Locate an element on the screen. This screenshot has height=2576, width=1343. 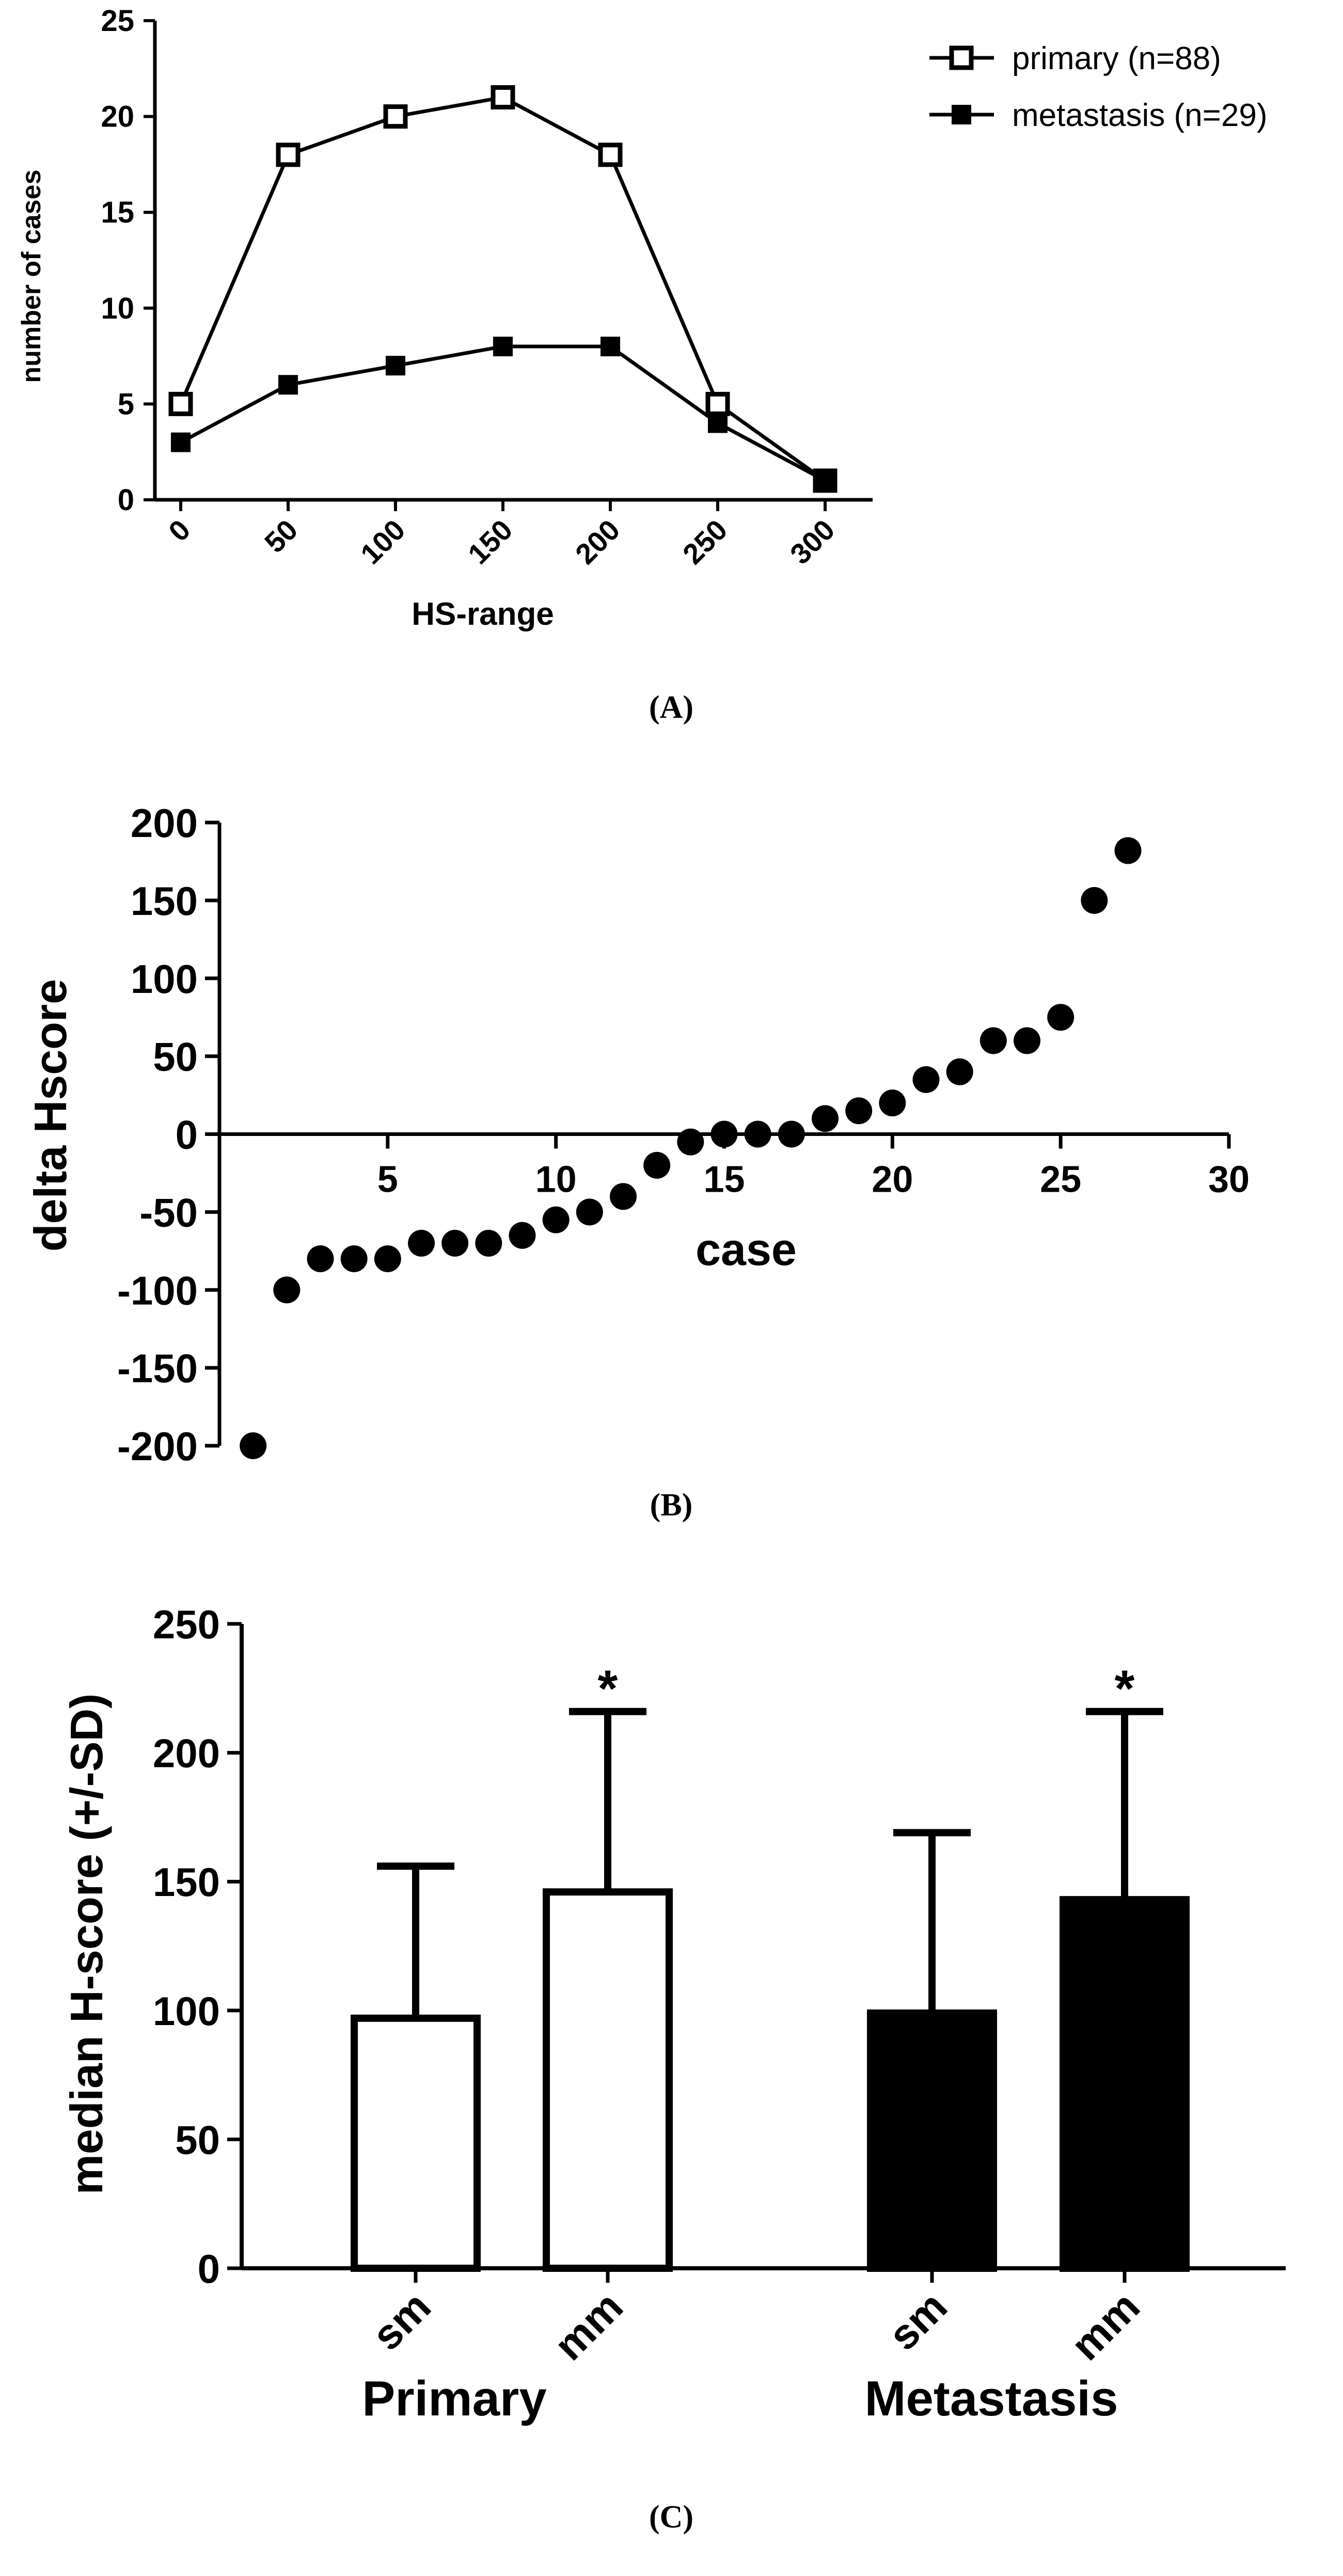
panel-a-y-tick-label: 0 is located at coordinates (126, 500).